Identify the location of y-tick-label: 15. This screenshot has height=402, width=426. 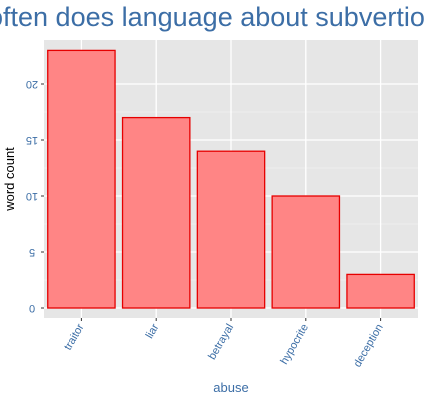
(32, 140).